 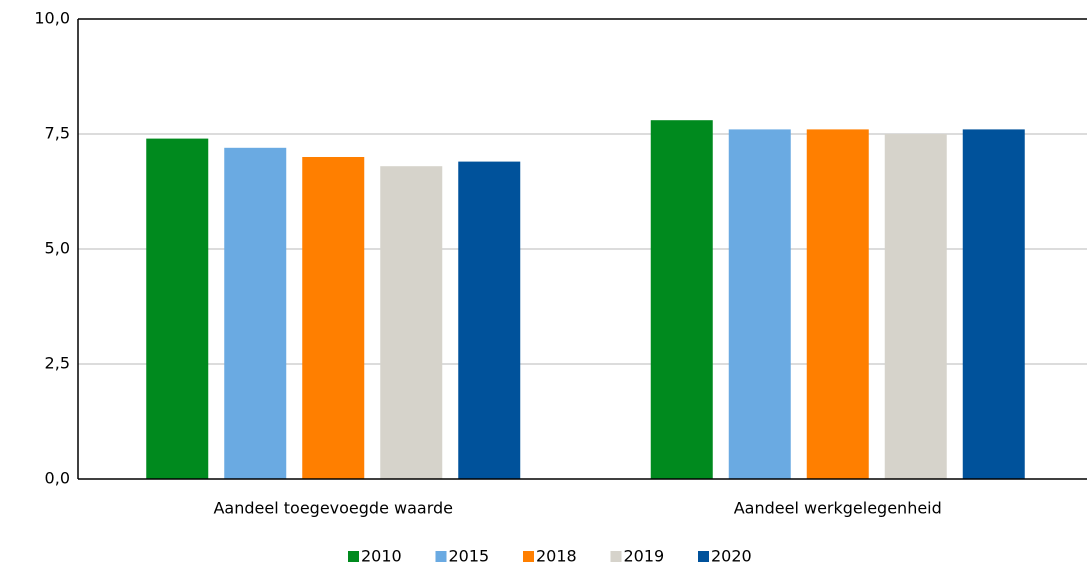 What do you see at coordinates (644, 556) in the screenshot?
I see `legend-label: 2019` at bounding box center [644, 556].